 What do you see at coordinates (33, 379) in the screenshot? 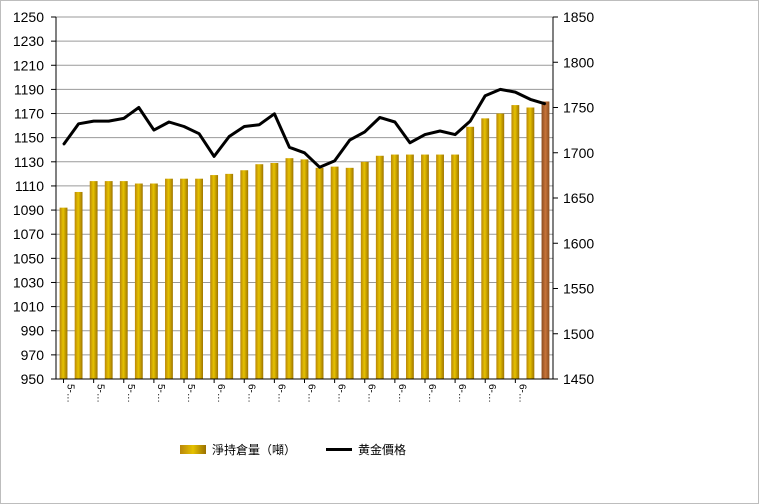
I see `left-tick-label: 950` at bounding box center [33, 379].